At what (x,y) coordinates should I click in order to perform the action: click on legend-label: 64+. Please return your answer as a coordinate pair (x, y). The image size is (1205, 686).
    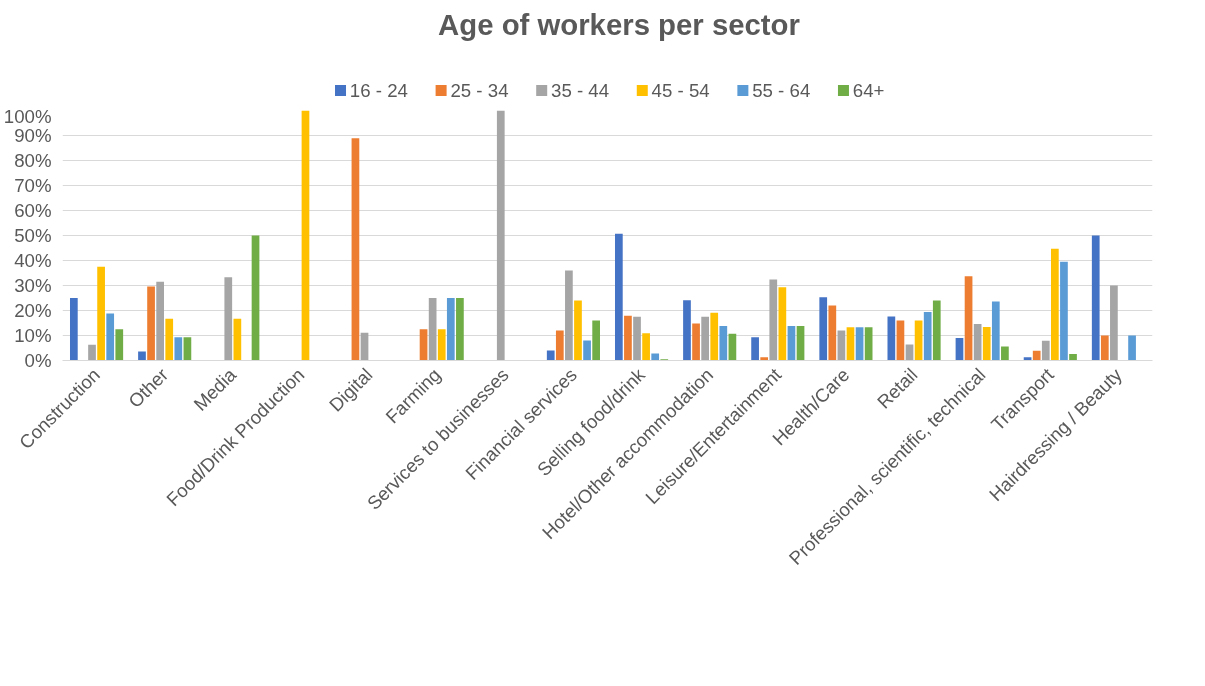
    Looking at the image, I should click on (868, 90).